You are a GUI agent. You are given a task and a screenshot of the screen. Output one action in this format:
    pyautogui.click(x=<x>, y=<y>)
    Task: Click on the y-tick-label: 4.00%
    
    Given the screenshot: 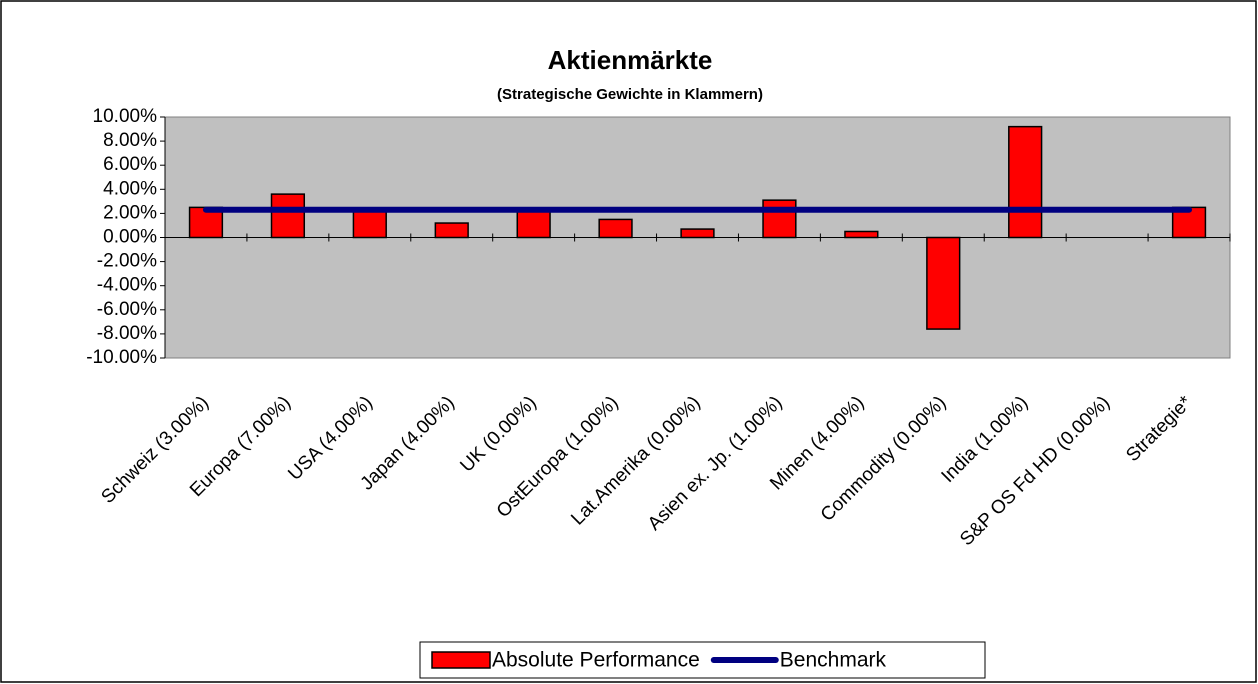 What is the action you would take?
    pyautogui.click(x=130, y=188)
    